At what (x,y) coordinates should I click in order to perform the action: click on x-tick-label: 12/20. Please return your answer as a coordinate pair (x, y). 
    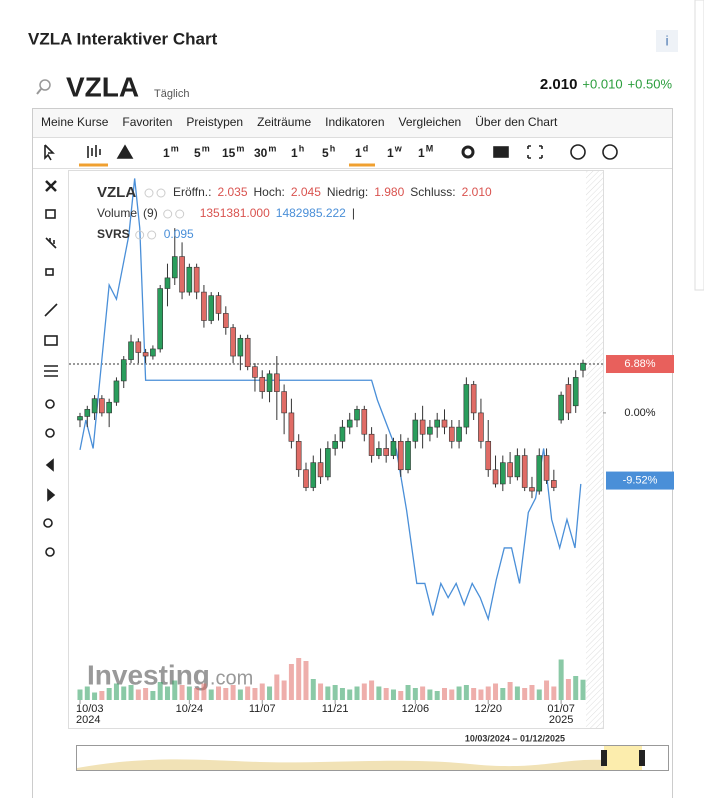
    Looking at the image, I should click on (488, 709).